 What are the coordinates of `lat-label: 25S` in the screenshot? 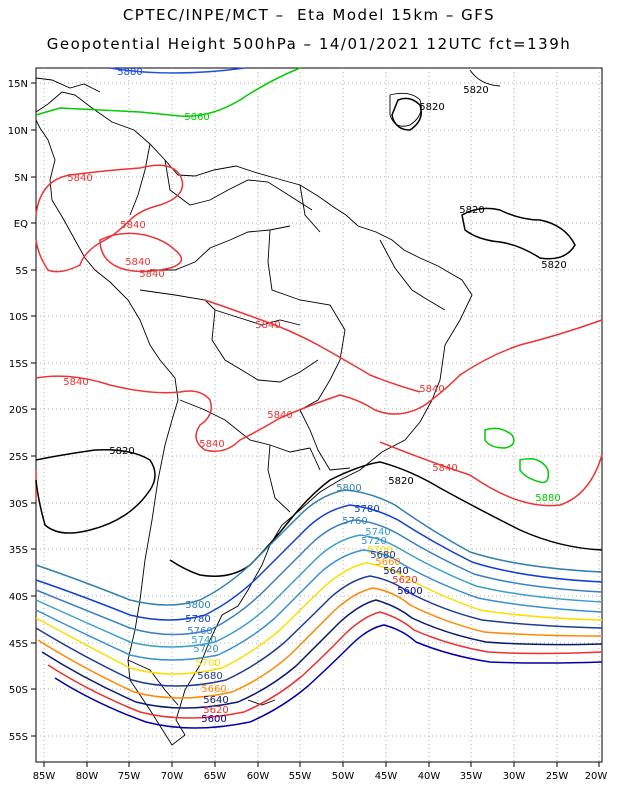 It's located at (18, 457).